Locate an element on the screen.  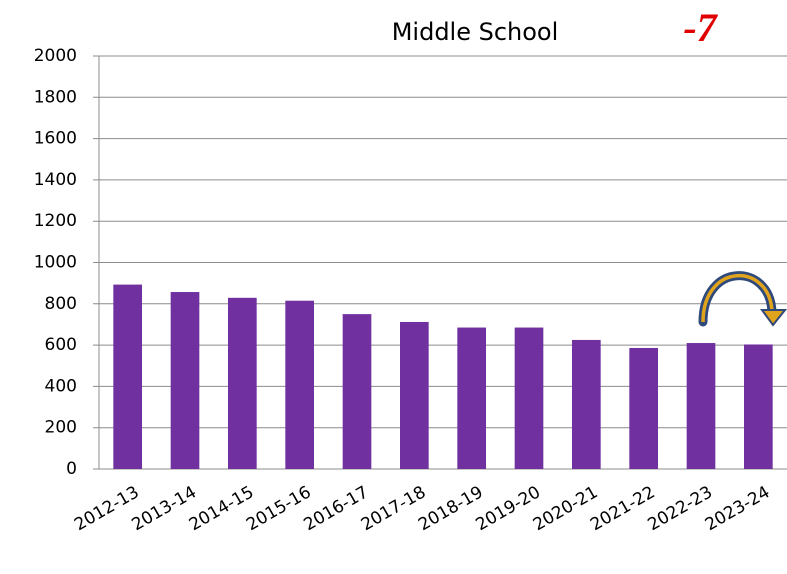
arrow is located at coordinates (742, 299).